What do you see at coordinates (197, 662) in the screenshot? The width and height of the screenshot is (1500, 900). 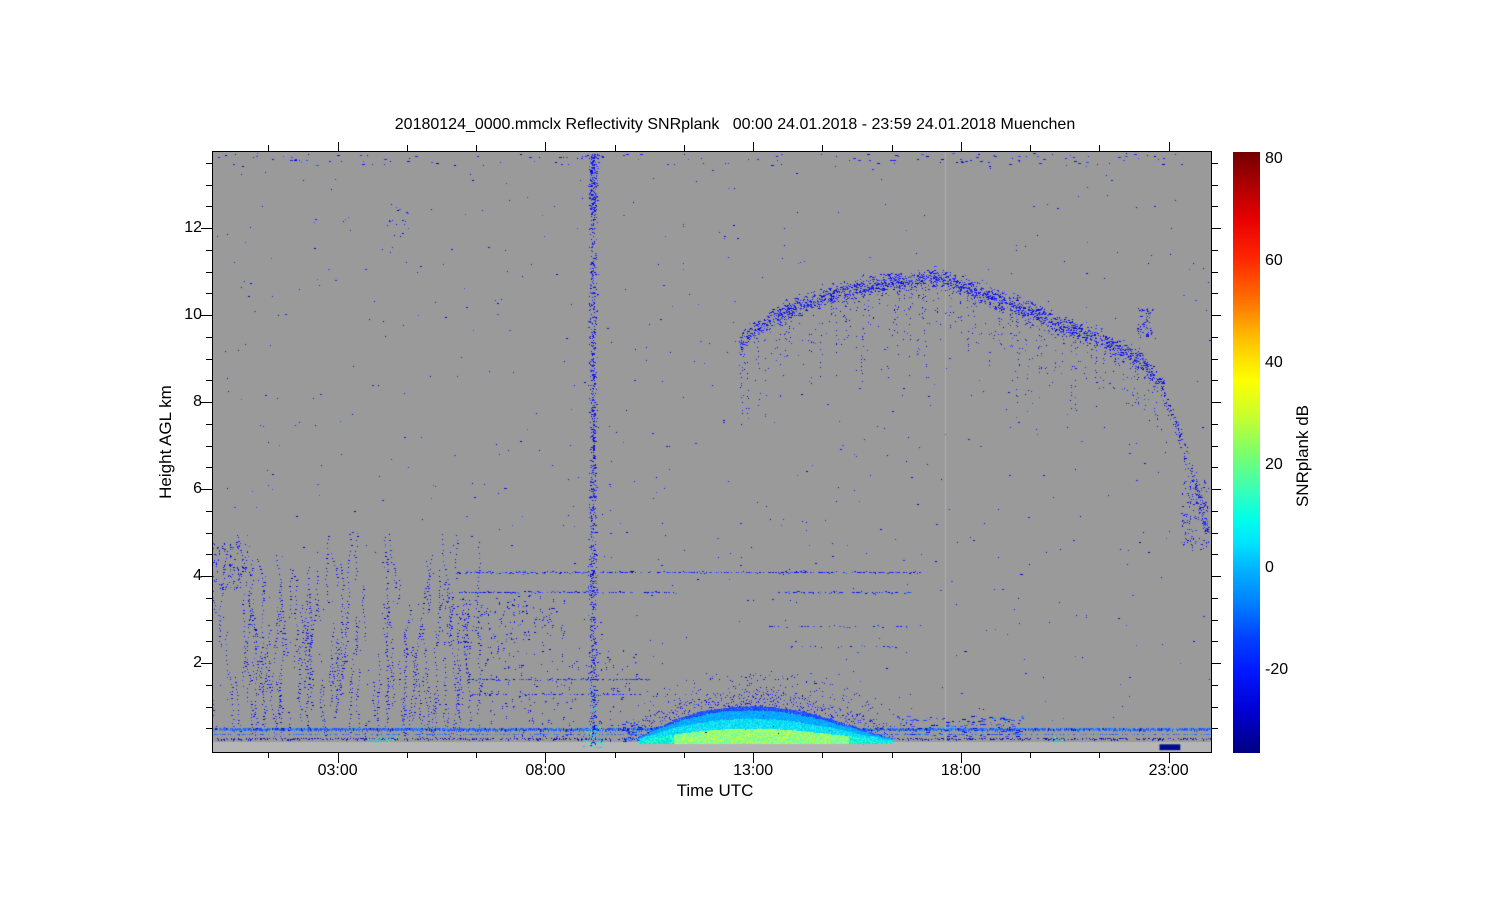 I see `y-tick-label: 2` at bounding box center [197, 662].